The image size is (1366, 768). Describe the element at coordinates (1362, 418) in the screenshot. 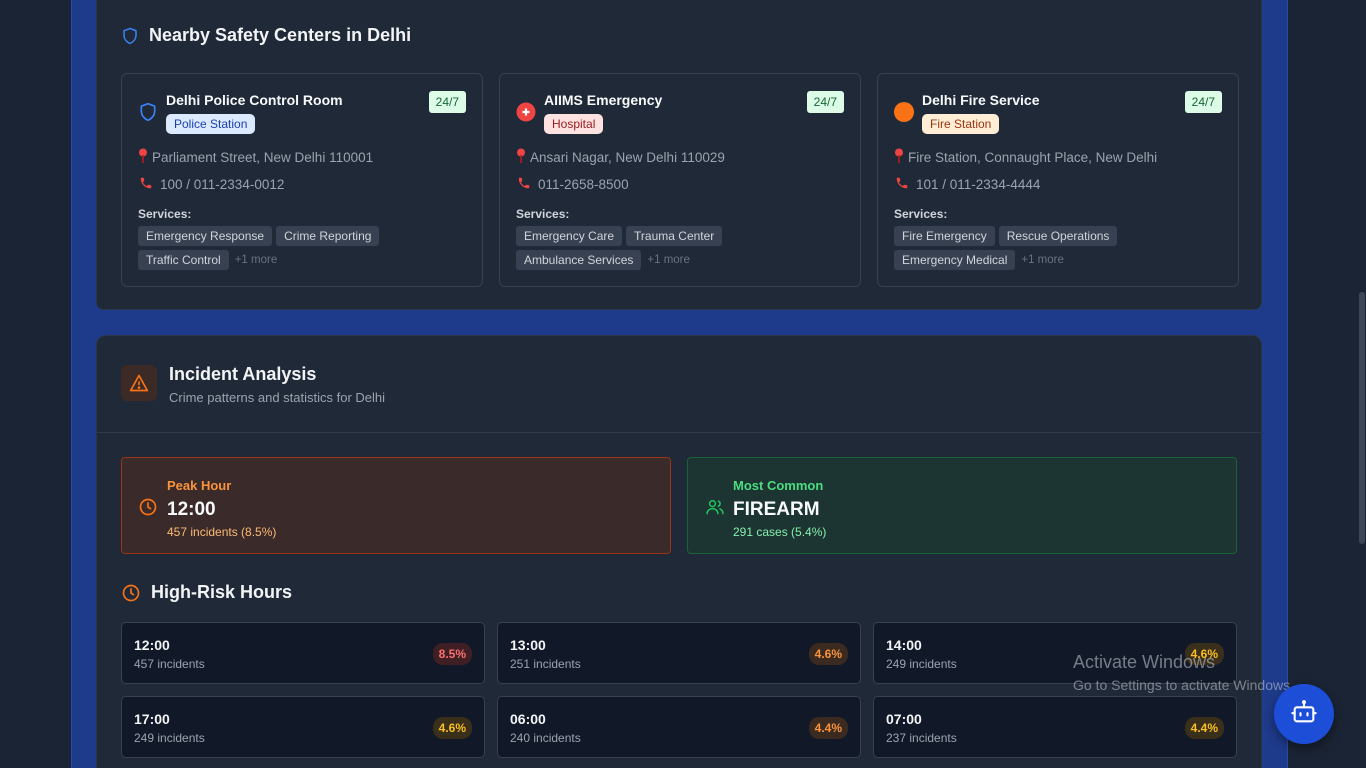

I see `scrollbar-thumb` at that location.